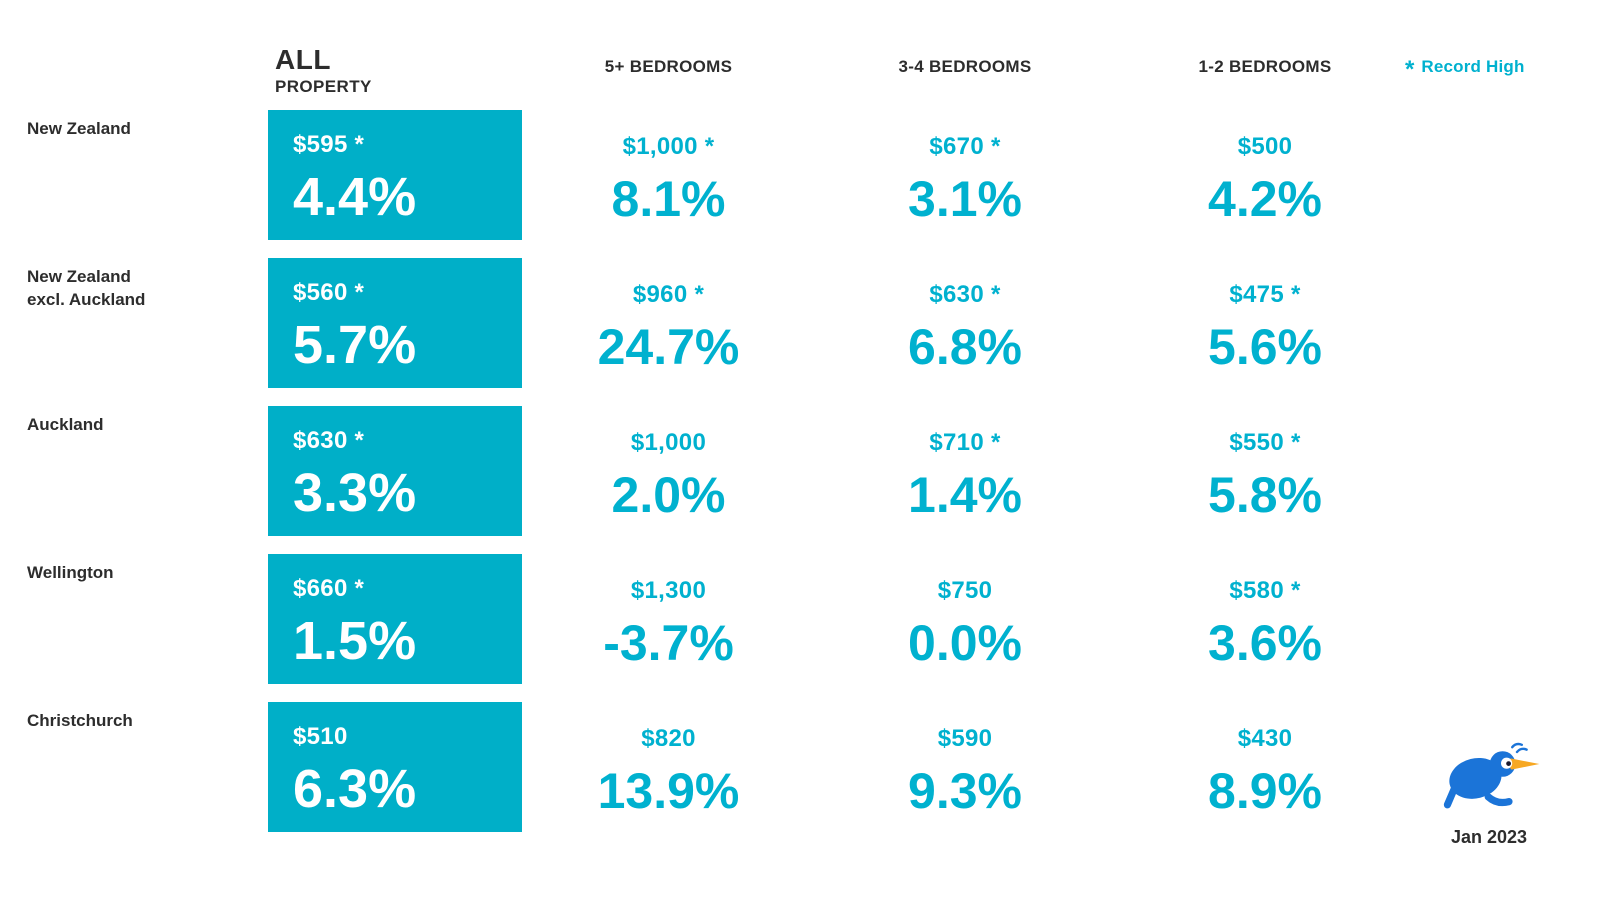 The height and width of the screenshot is (900, 1600). I want to click on cell-wlg-1-2-bedrooms: $580 * 3.6%, so click(1265, 628).